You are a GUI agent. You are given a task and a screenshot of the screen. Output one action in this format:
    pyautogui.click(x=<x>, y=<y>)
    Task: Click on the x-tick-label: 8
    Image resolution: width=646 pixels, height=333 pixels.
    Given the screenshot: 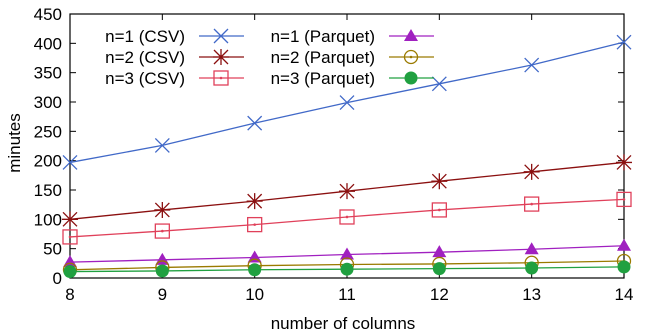 What is the action you would take?
    pyautogui.click(x=69, y=294)
    